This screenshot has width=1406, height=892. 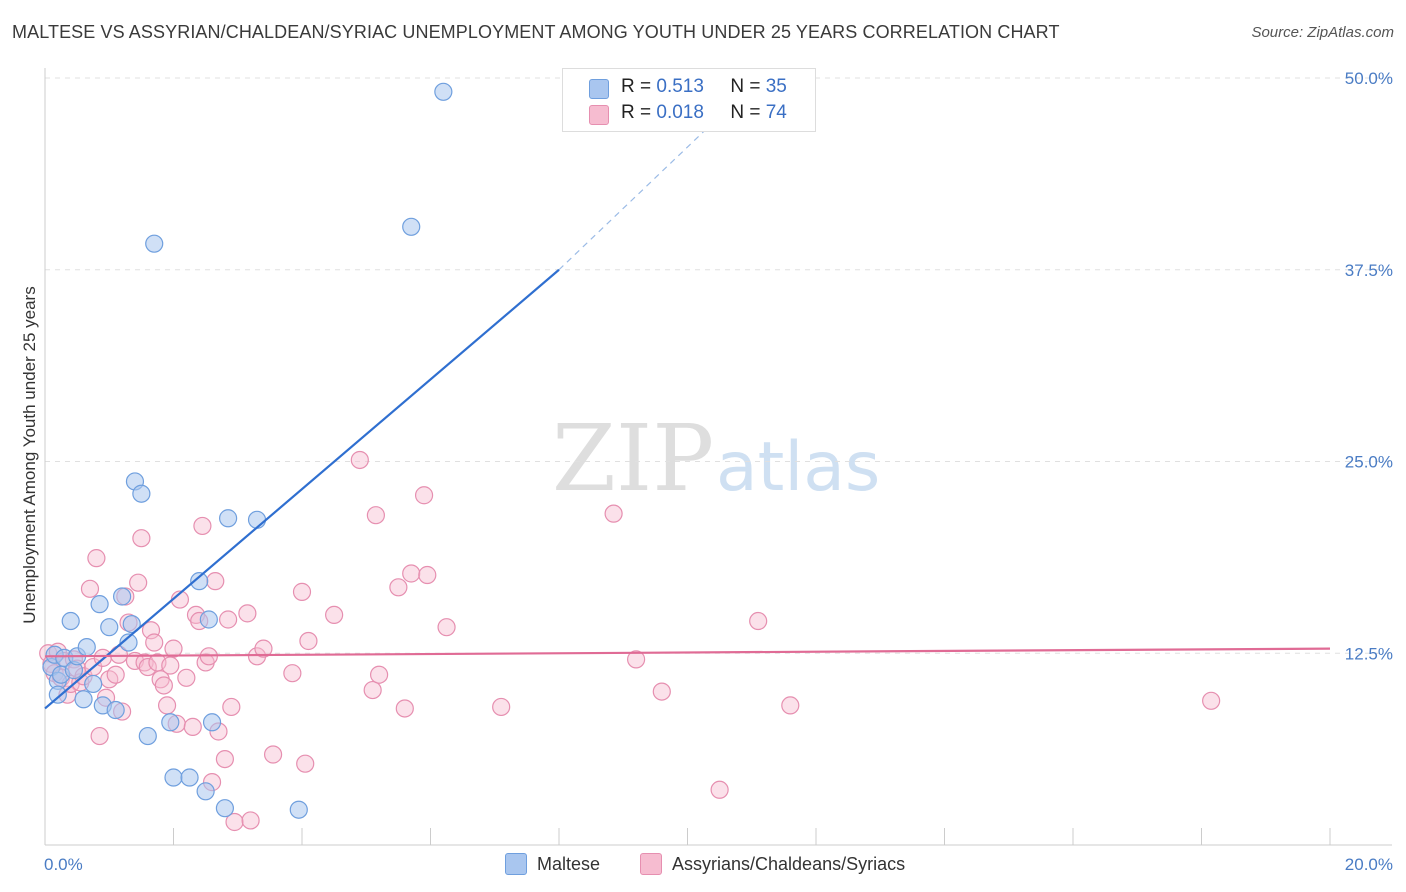 I want to click on watermark-atlas: atlas, so click(x=798, y=467).